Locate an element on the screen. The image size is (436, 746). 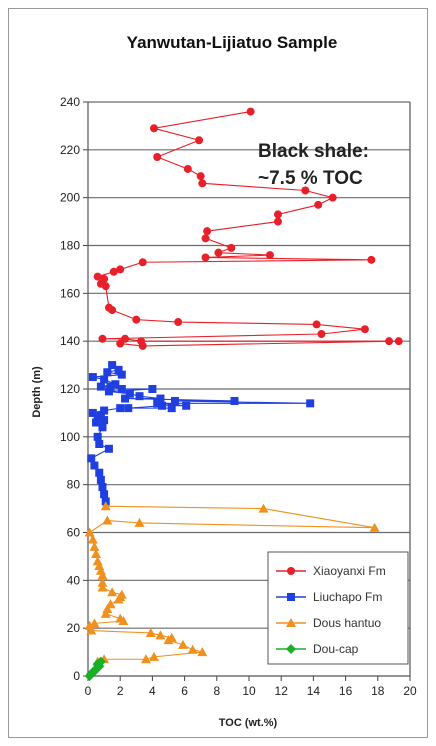
chart-title: Yanwutan-Lijiatuo Sample is located at coordinates (232, 42).